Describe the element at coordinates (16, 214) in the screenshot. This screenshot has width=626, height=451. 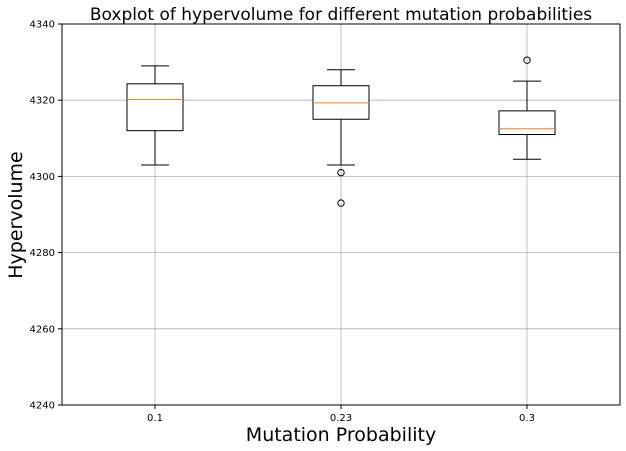
I see `y-axis-label: Hypervolume` at that location.